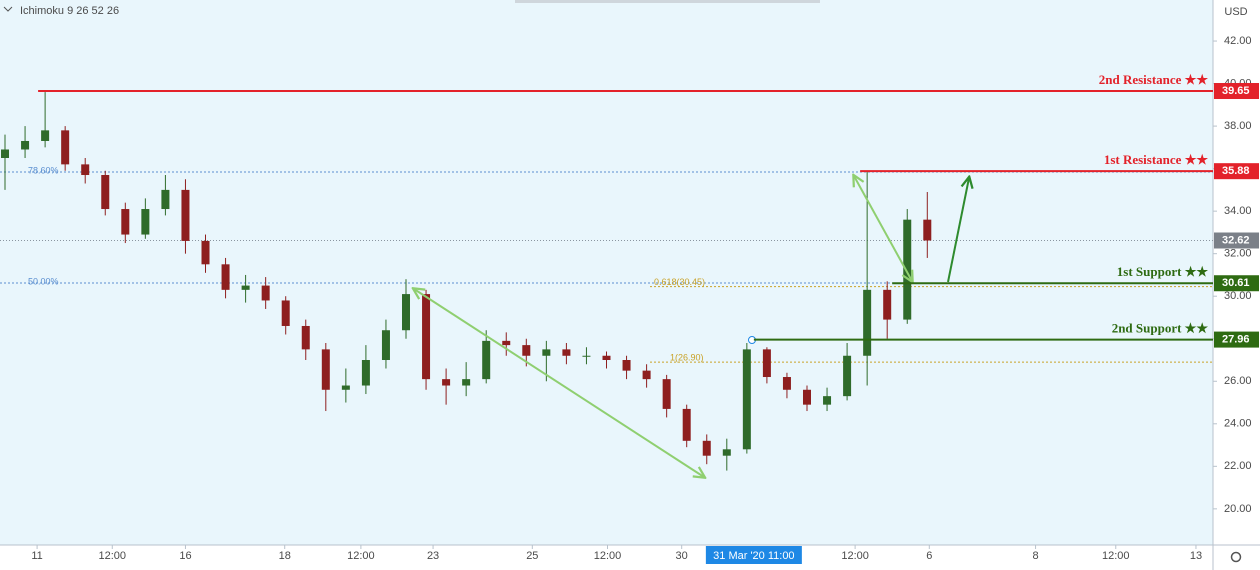 Image resolution: width=1260 pixels, height=570 pixels. What do you see at coordinates (1154, 79) in the screenshot?
I see `level-label: 2nd Resistance ★★` at bounding box center [1154, 79].